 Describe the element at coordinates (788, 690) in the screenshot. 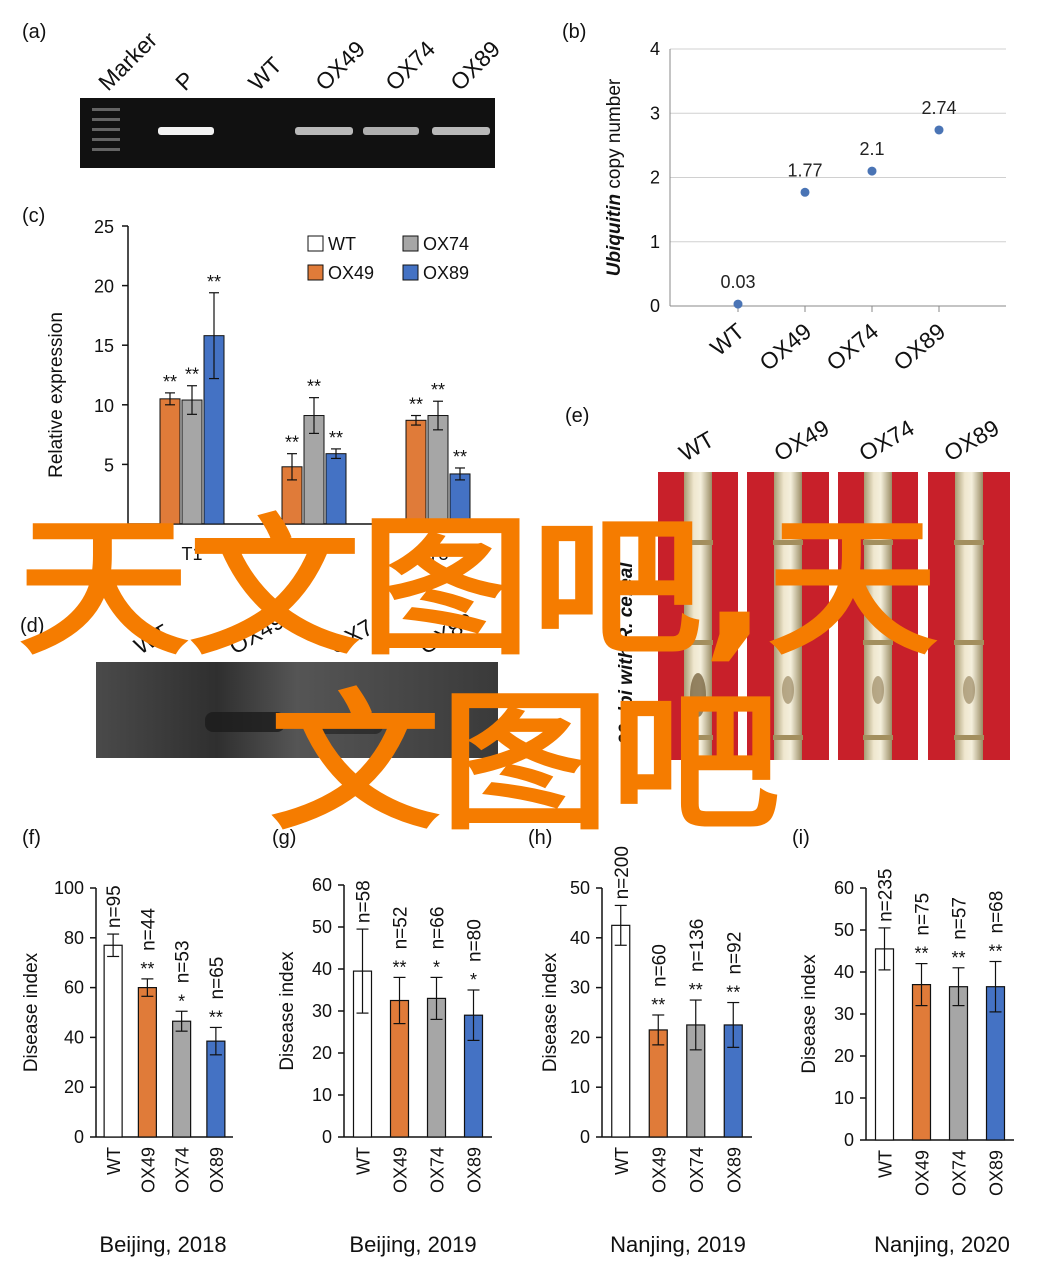

I see `stem-lesion` at that location.